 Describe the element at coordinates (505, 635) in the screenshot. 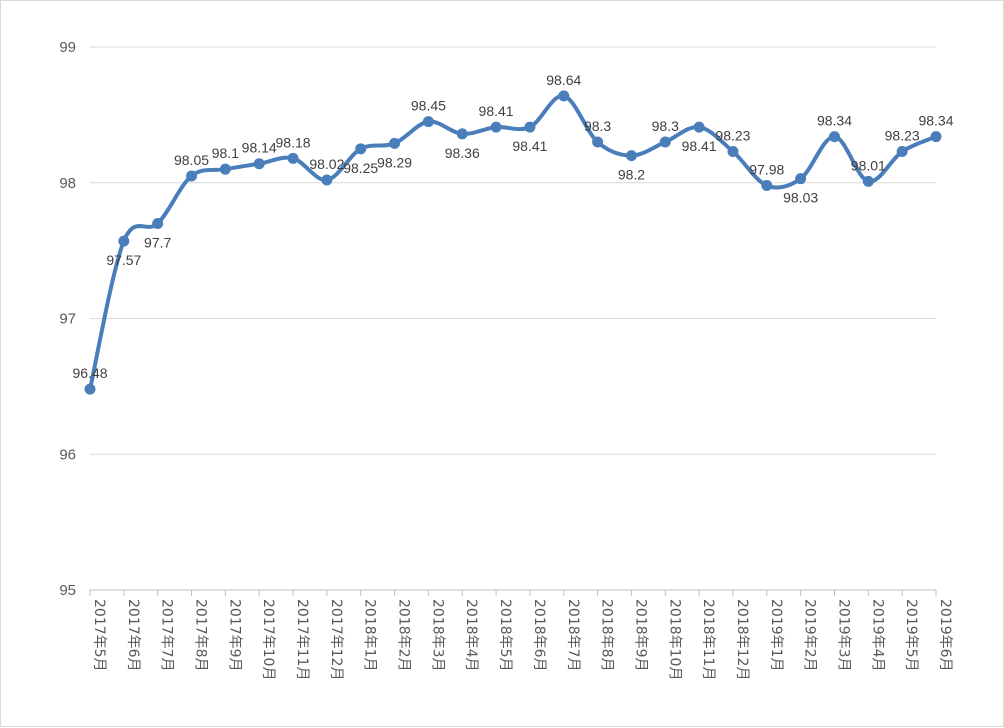

I see `x-tick-label: 2018年5月` at that location.